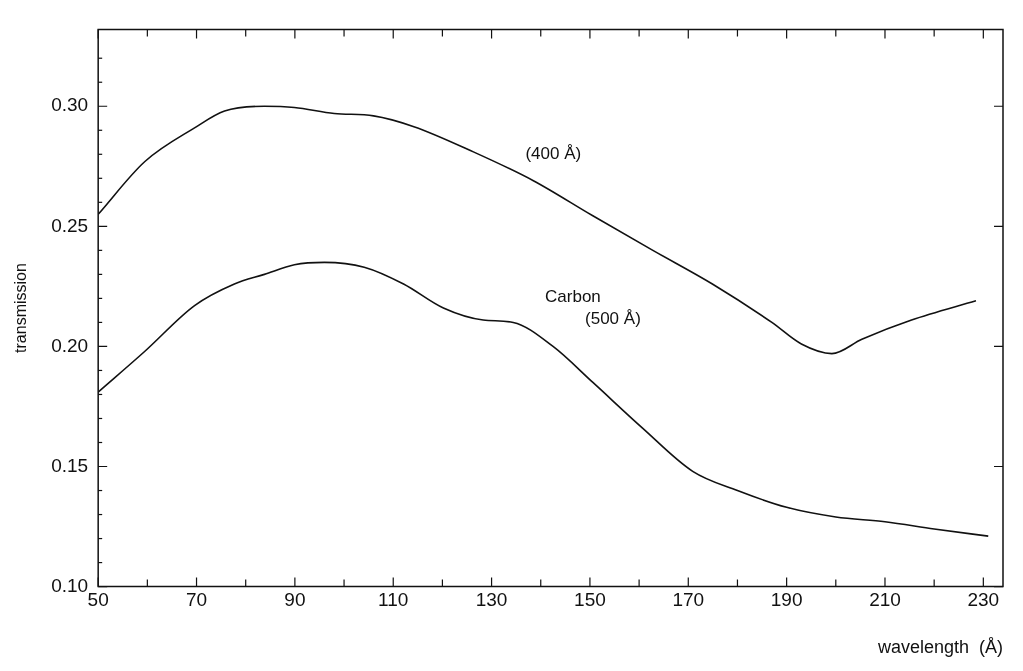 Image resolution: width=1023 pixels, height=671 pixels. What do you see at coordinates (393, 600) in the screenshot?
I see `x-tick-label: 110` at bounding box center [393, 600].